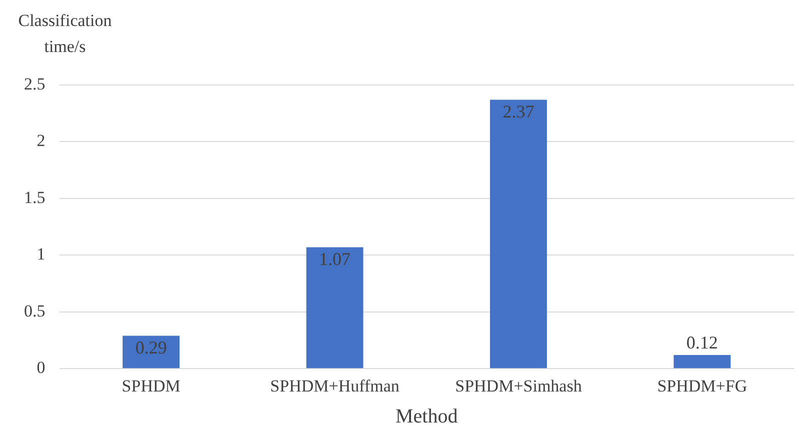  I want to click on data-label: 0.12, so click(702, 342).